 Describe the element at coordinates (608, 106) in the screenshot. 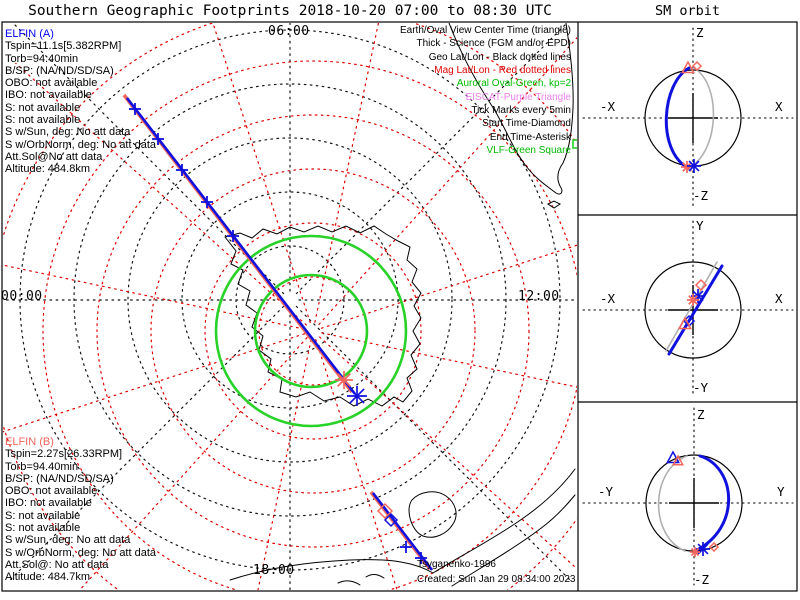

I see `p1-axis-left: -X` at that location.